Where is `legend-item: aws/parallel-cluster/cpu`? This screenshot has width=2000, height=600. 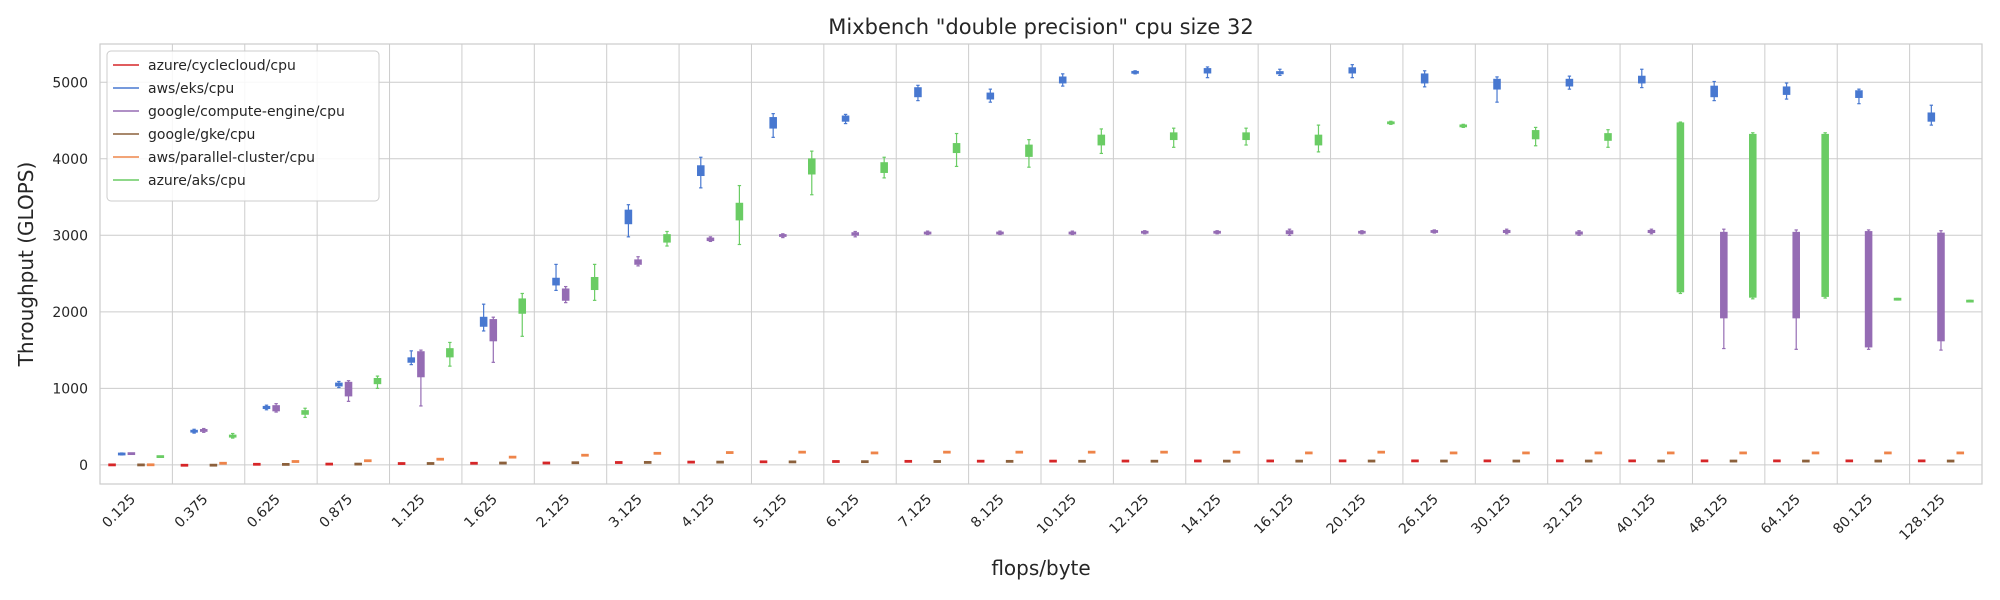
legend-item: aws/parallel-cluster/cpu is located at coordinates (214, 158).